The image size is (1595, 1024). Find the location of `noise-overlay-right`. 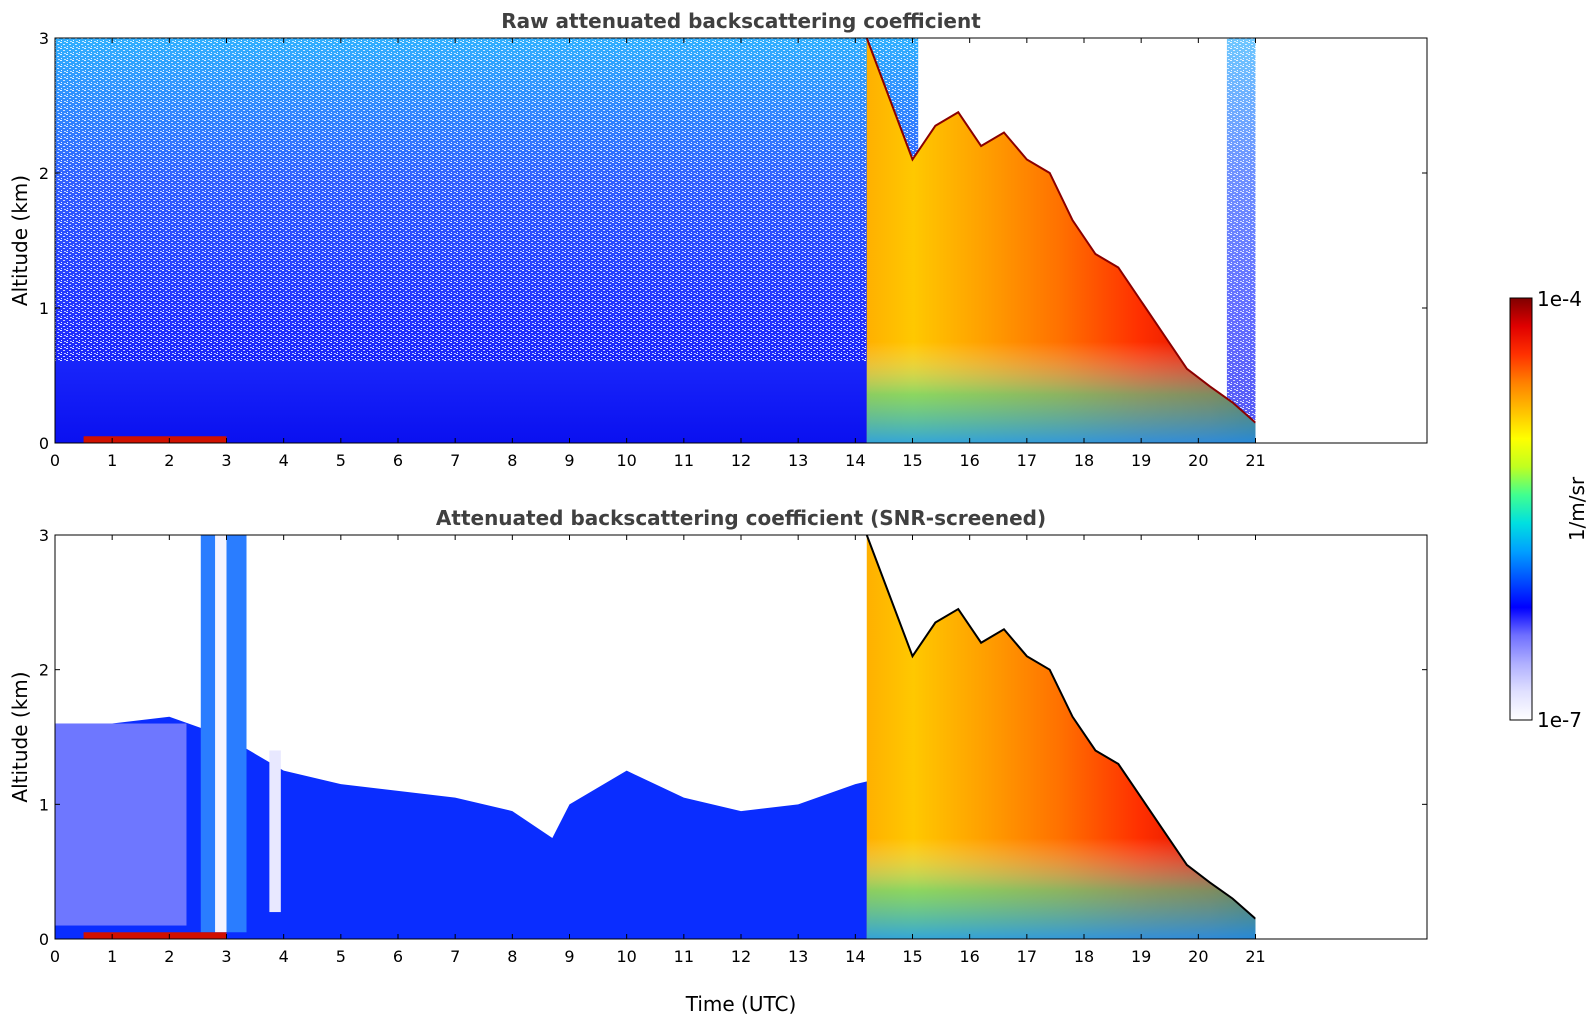

noise-overlay-right is located at coordinates (1241, 234).